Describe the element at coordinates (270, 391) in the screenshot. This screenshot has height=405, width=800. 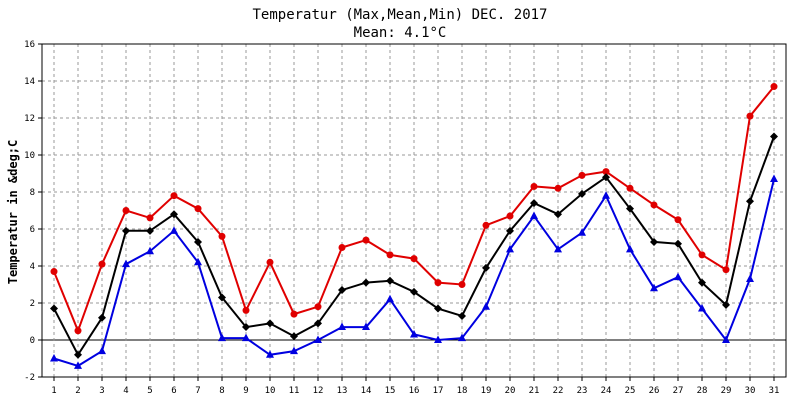
I see `x-tick-label: 10` at that location.